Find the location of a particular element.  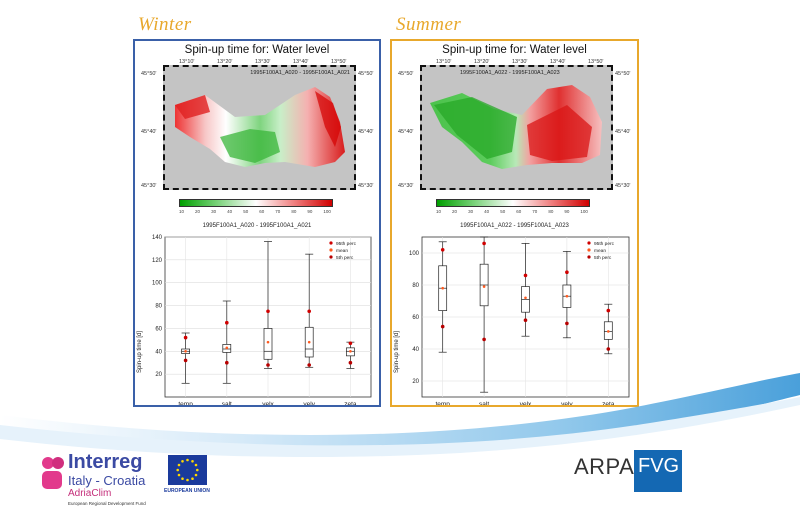

fvg-badge: FVG is located at coordinates (658, 471).